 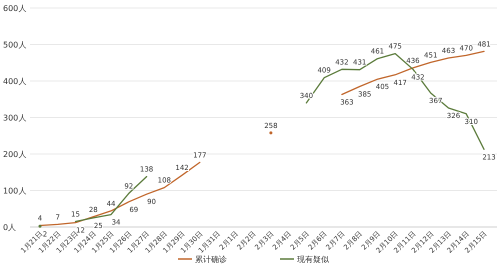 I want to click on y-tick-label: 0人, so click(x=9, y=227).